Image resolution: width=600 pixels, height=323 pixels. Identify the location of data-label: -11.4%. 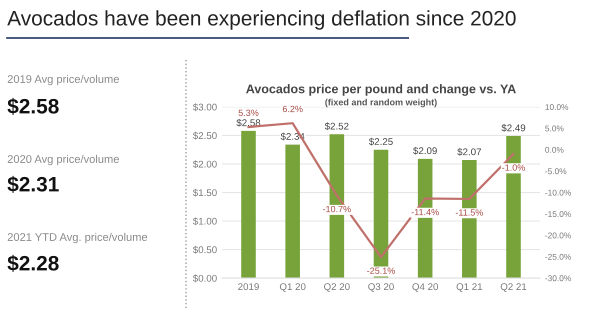
(425, 212).